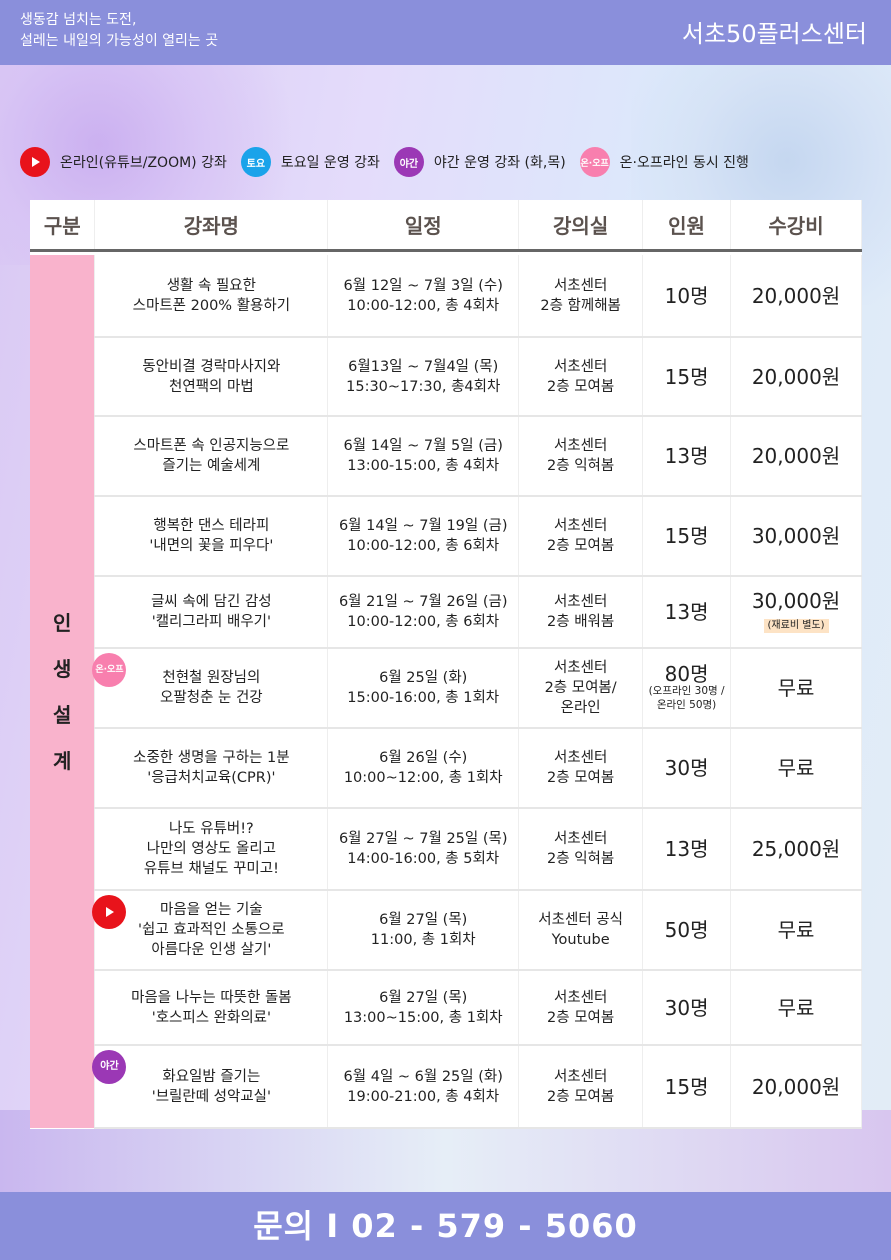  I want to click on fee-cell: 30,000원, so click(796, 536).